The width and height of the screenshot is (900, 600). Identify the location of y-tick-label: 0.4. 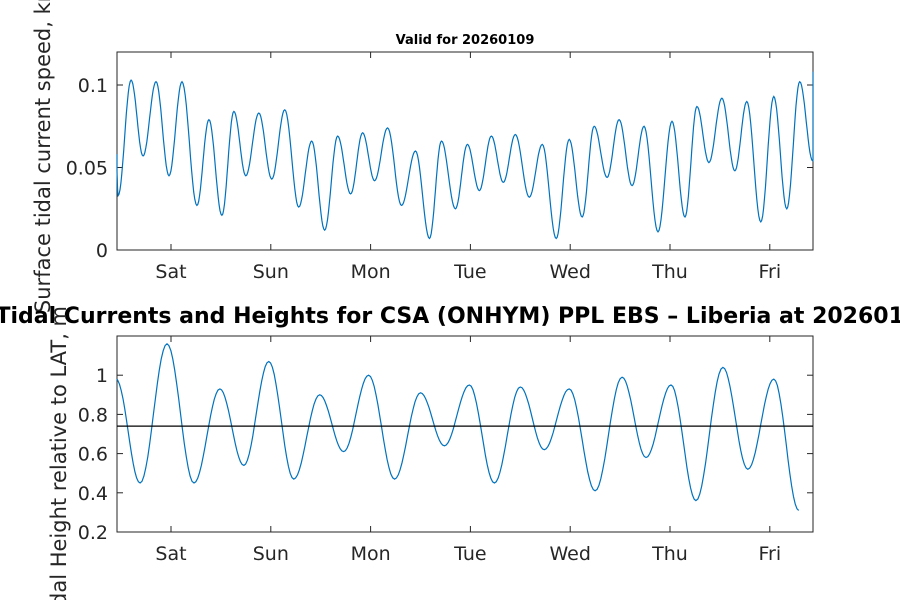
(93, 494).